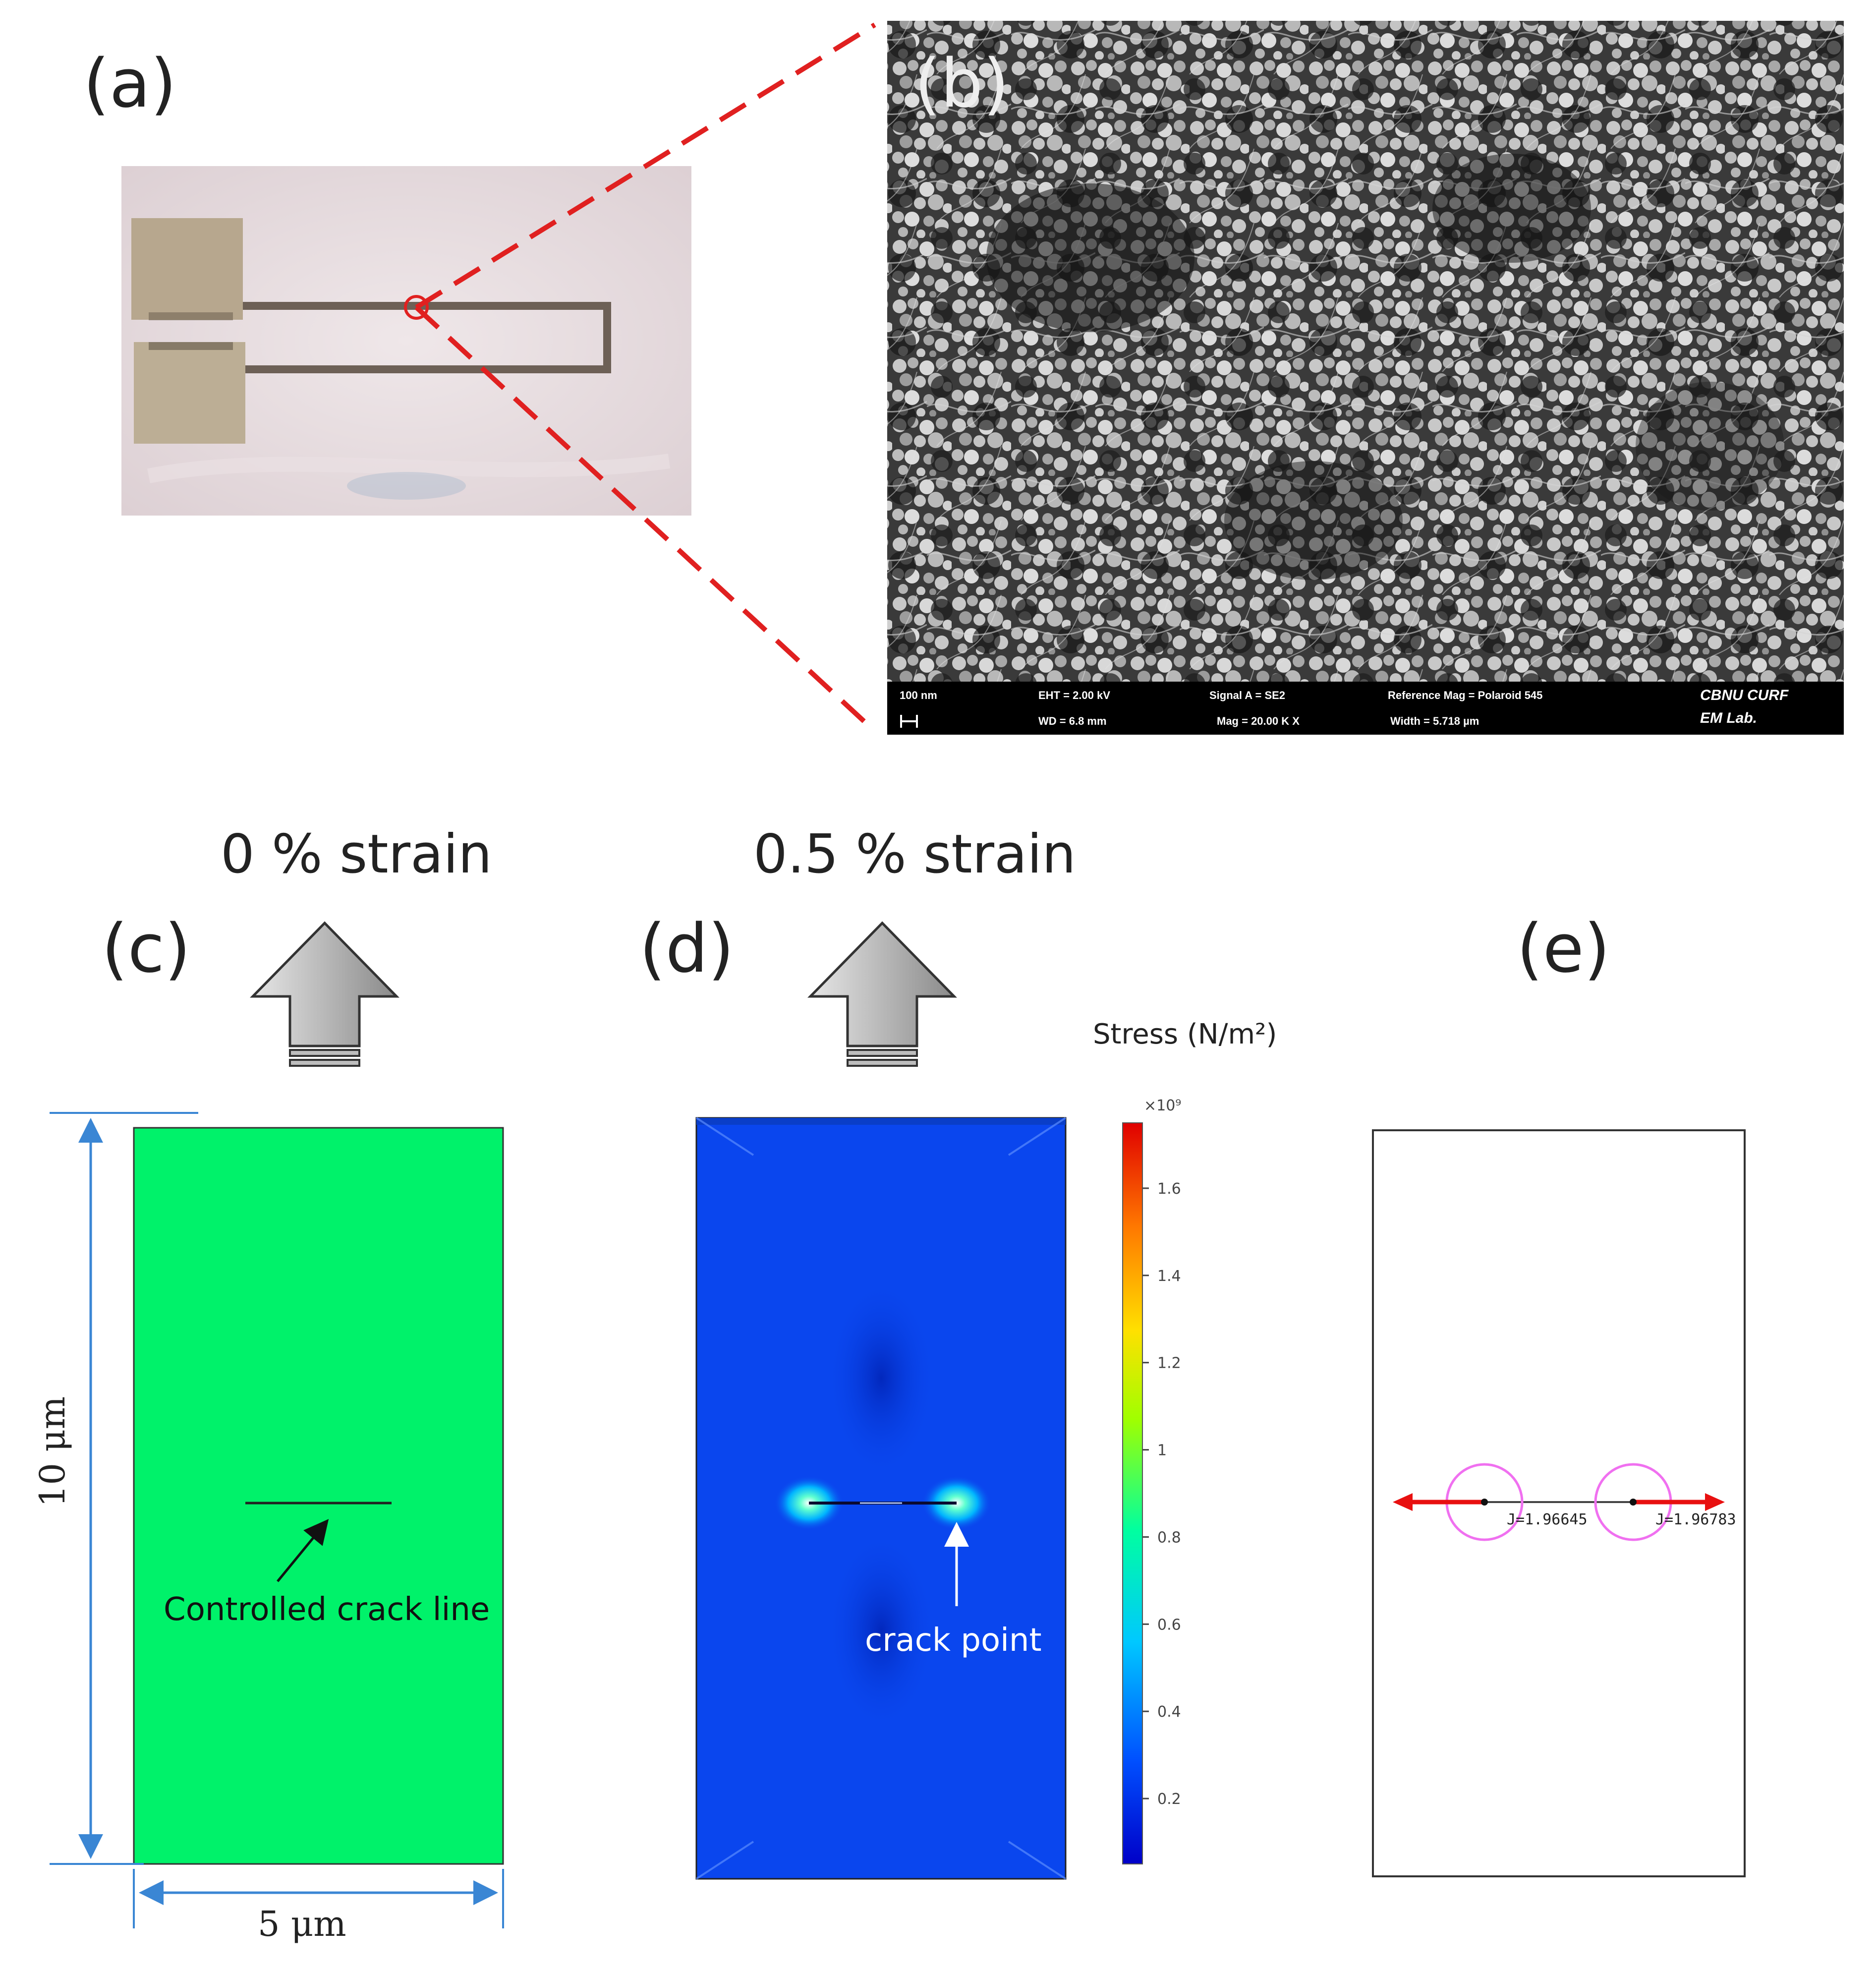 The width and height of the screenshot is (1876, 1974). Describe the element at coordinates (303, 1550) in the screenshot. I see `crack-pointer-arrow` at that location.